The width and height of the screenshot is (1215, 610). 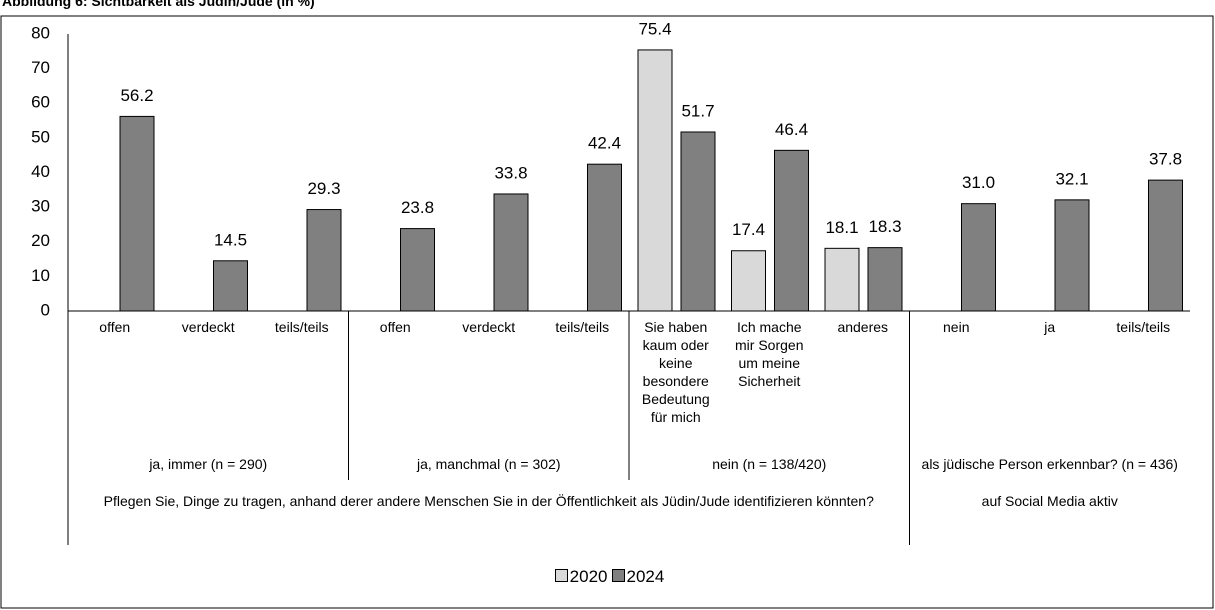 What do you see at coordinates (863, 327) in the screenshot?
I see `x-tick-label: anderes` at bounding box center [863, 327].